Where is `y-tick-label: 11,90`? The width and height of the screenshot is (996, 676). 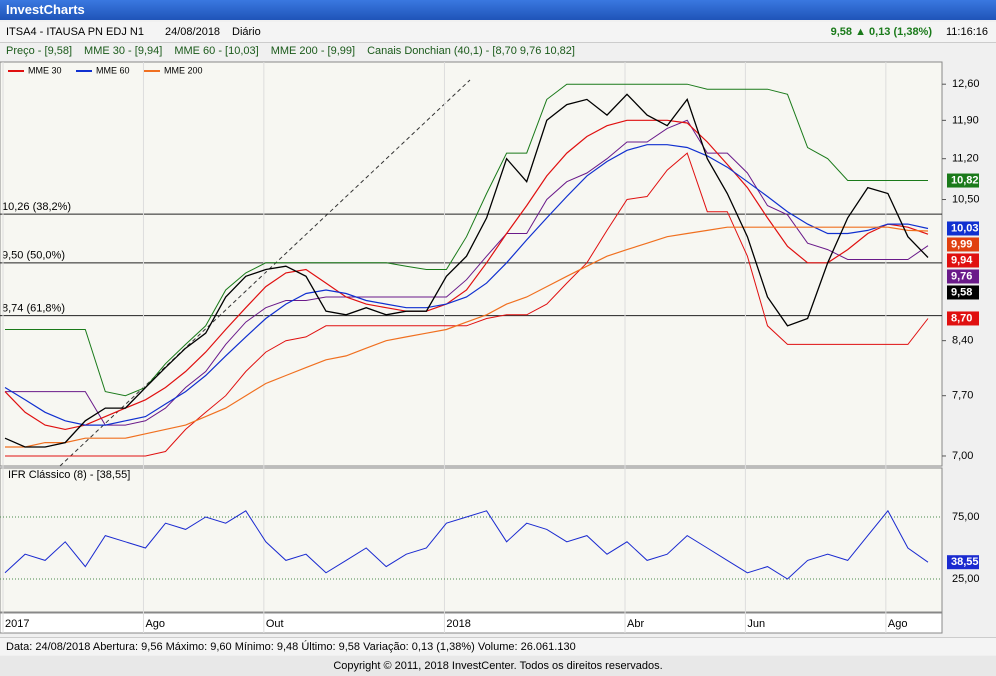
y-tick-label: 11,90 is located at coordinates (965, 120).